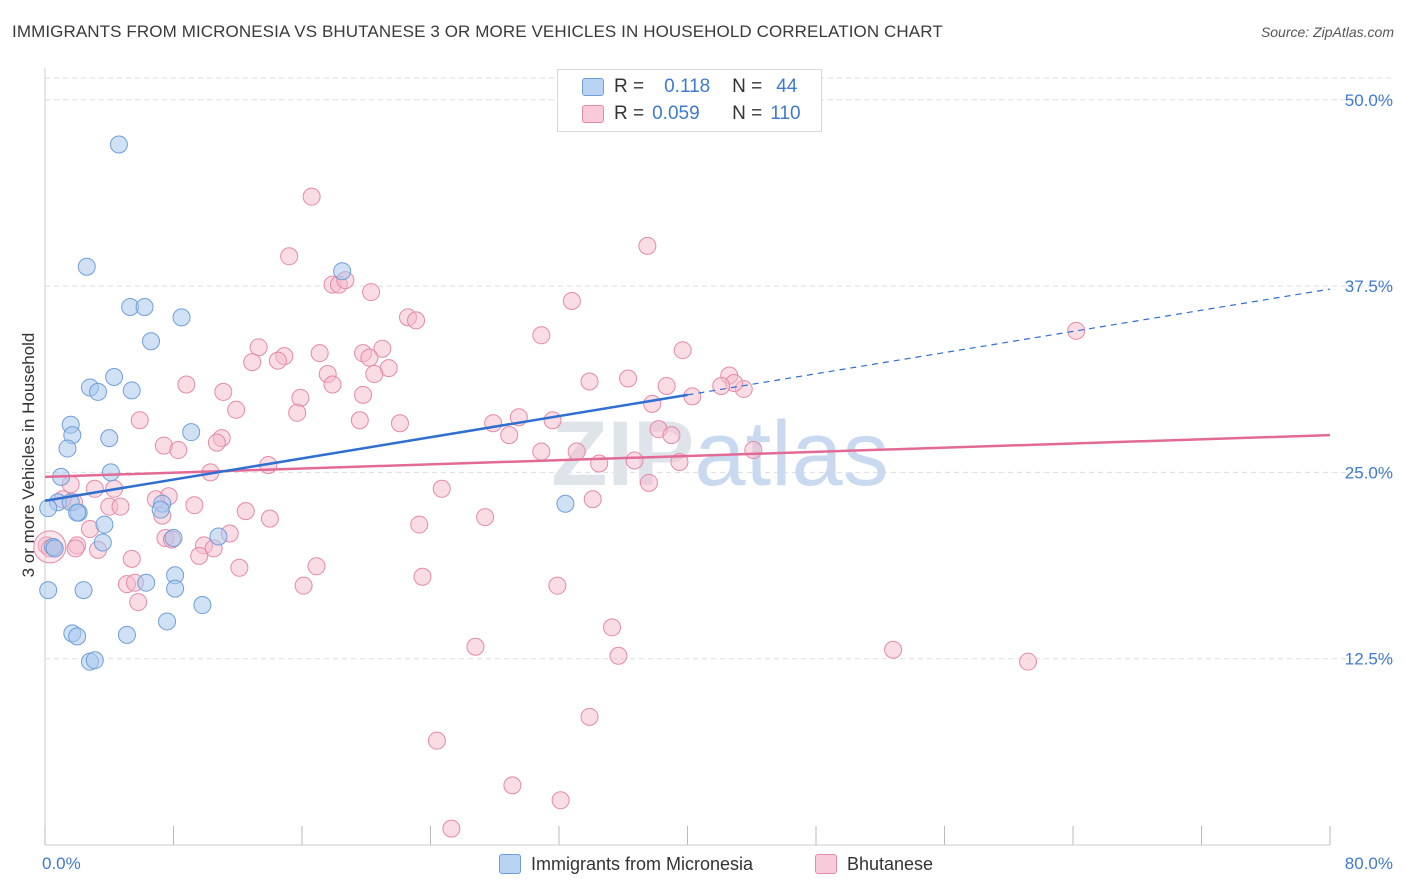 This screenshot has height=892, width=1406. I want to click on legend-row-bhutanese: R = 0.059 N = 110, so click(691, 114).